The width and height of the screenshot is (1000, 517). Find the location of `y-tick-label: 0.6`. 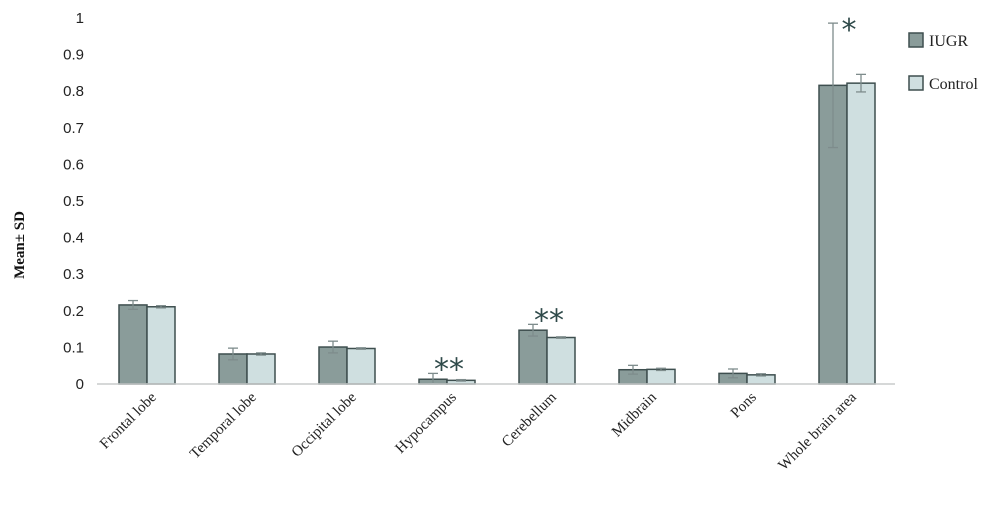

y-tick-label: 0.6 is located at coordinates (73, 164).